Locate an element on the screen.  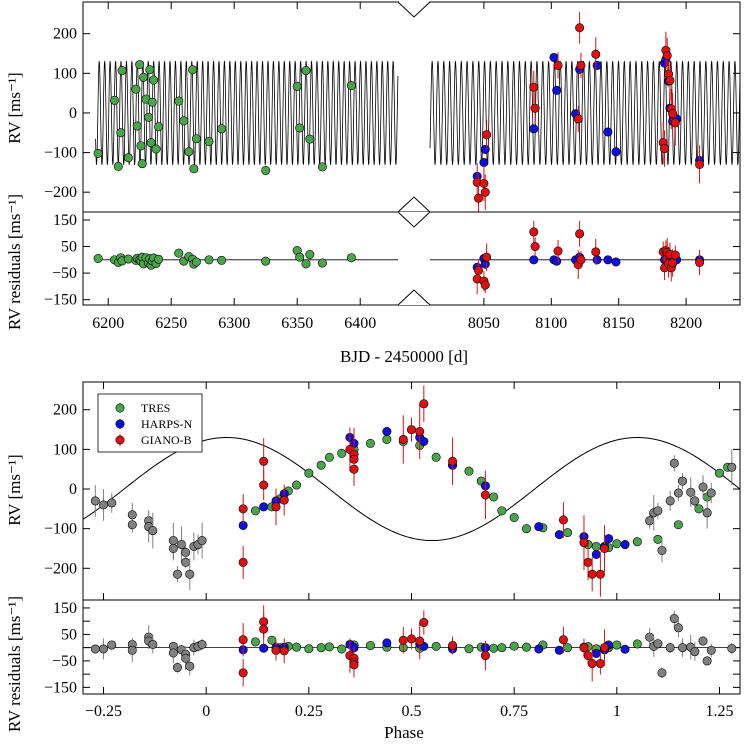
phase-res-ytick-label: 150 is located at coordinates (65, 608).